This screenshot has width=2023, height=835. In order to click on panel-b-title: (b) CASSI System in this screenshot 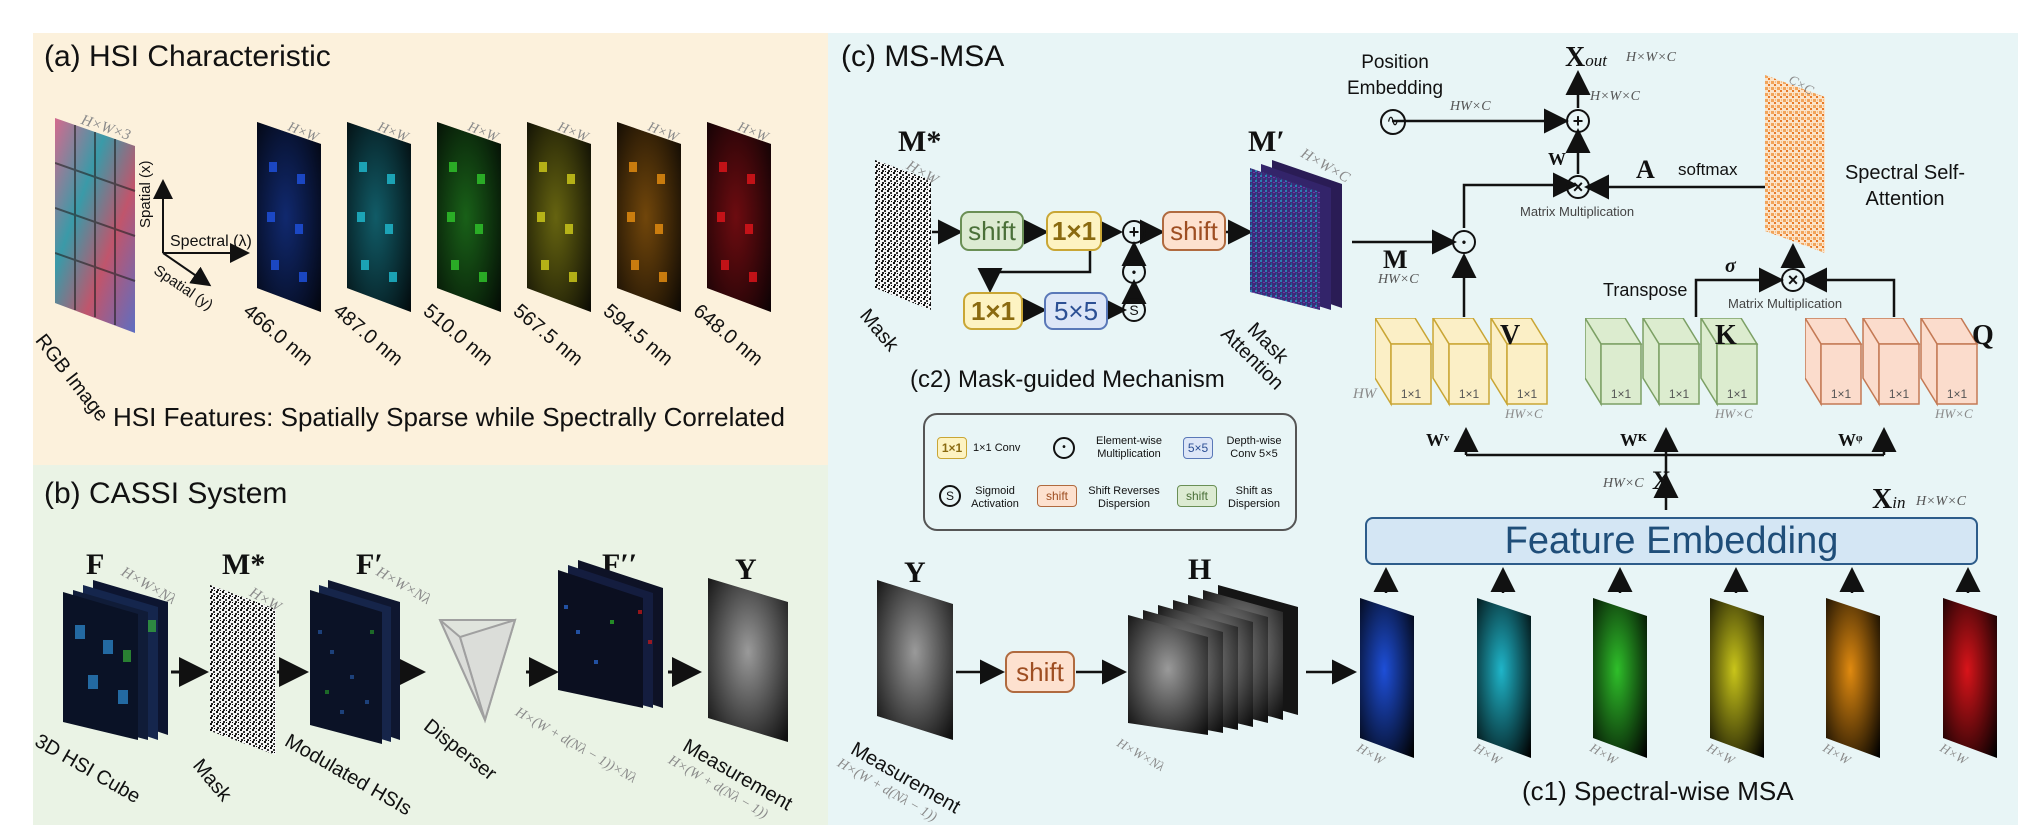, I will do `click(166, 493)`.